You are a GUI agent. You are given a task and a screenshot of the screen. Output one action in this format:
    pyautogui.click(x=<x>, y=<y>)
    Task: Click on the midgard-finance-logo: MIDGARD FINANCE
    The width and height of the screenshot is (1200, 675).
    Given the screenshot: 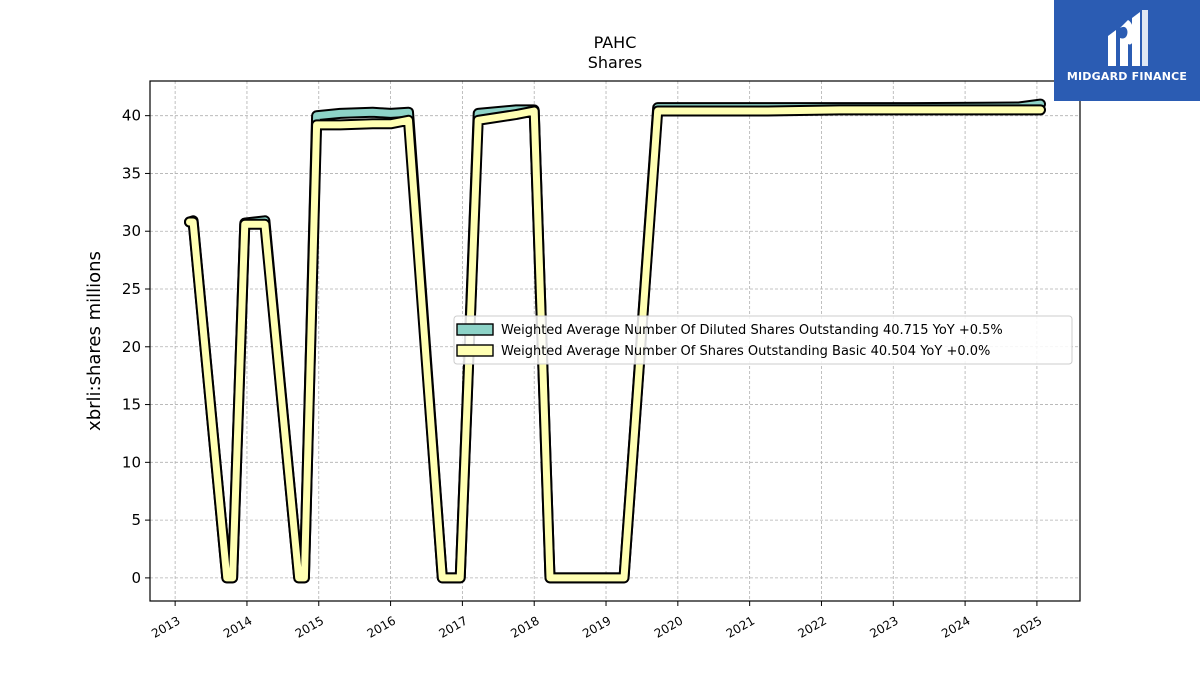 What is the action you would take?
    pyautogui.click(x=1127, y=50)
    